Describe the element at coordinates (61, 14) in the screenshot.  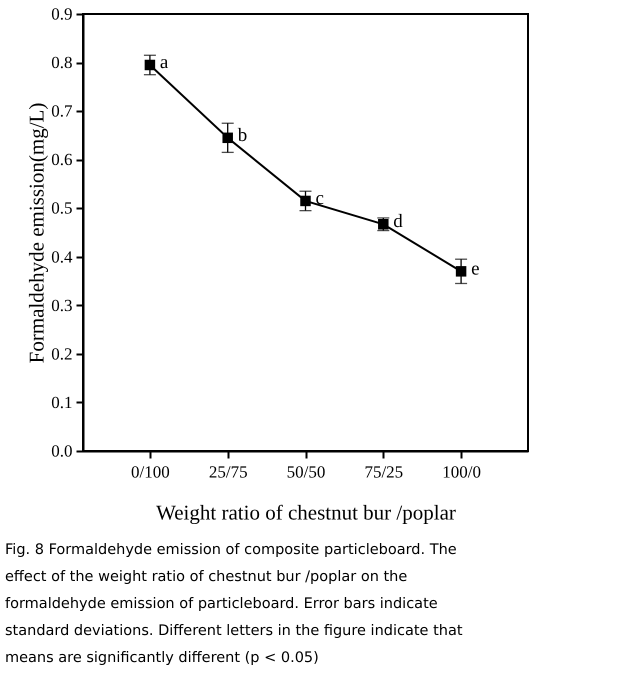
I see `y-tick-label: 0.9` at that location.